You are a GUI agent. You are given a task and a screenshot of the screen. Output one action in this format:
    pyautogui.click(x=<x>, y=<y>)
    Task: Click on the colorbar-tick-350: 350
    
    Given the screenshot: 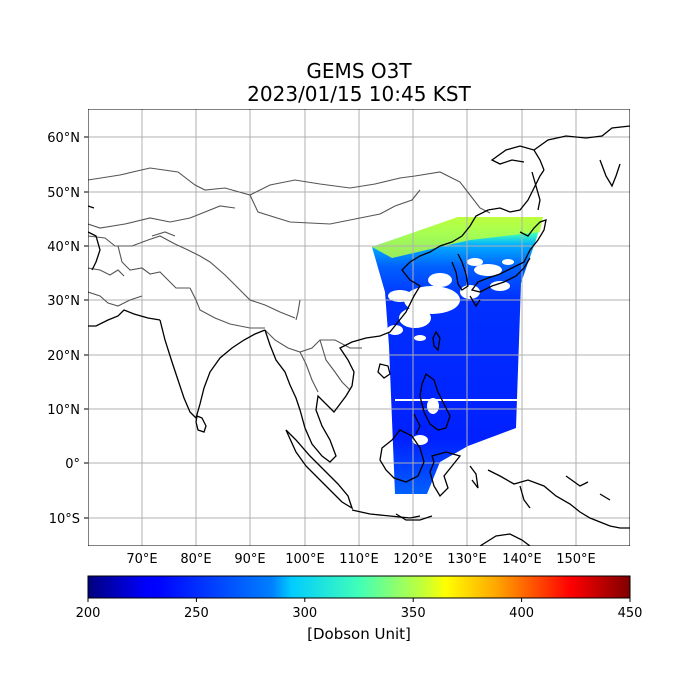 What is the action you would take?
    pyautogui.click(x=413, y=613)
    